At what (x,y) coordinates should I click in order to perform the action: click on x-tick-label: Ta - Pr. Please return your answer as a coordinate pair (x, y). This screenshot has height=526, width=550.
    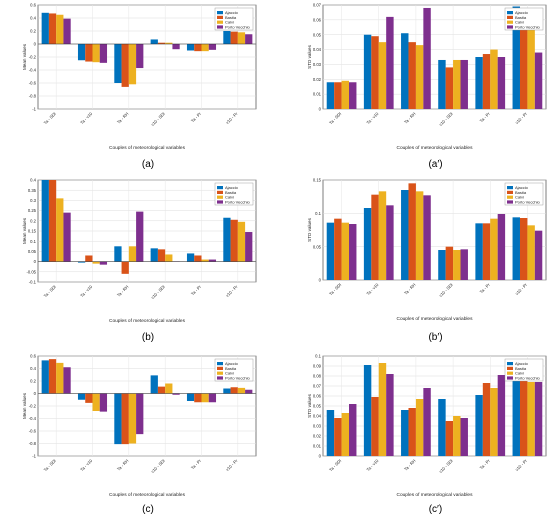
    Looking at the image, I should click on (485, 288).